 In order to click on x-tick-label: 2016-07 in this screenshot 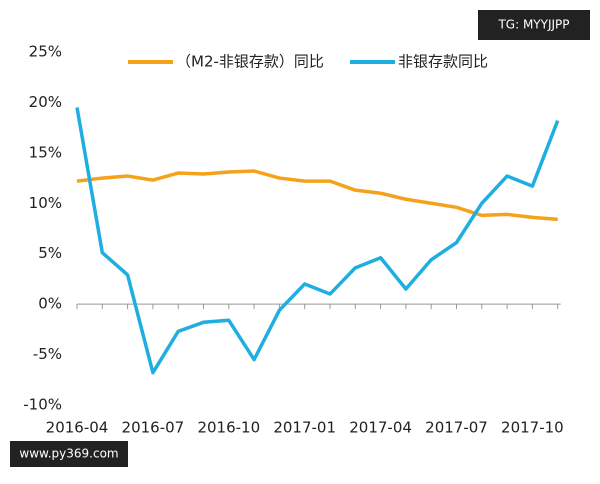, I will do `click(153, 428)`.